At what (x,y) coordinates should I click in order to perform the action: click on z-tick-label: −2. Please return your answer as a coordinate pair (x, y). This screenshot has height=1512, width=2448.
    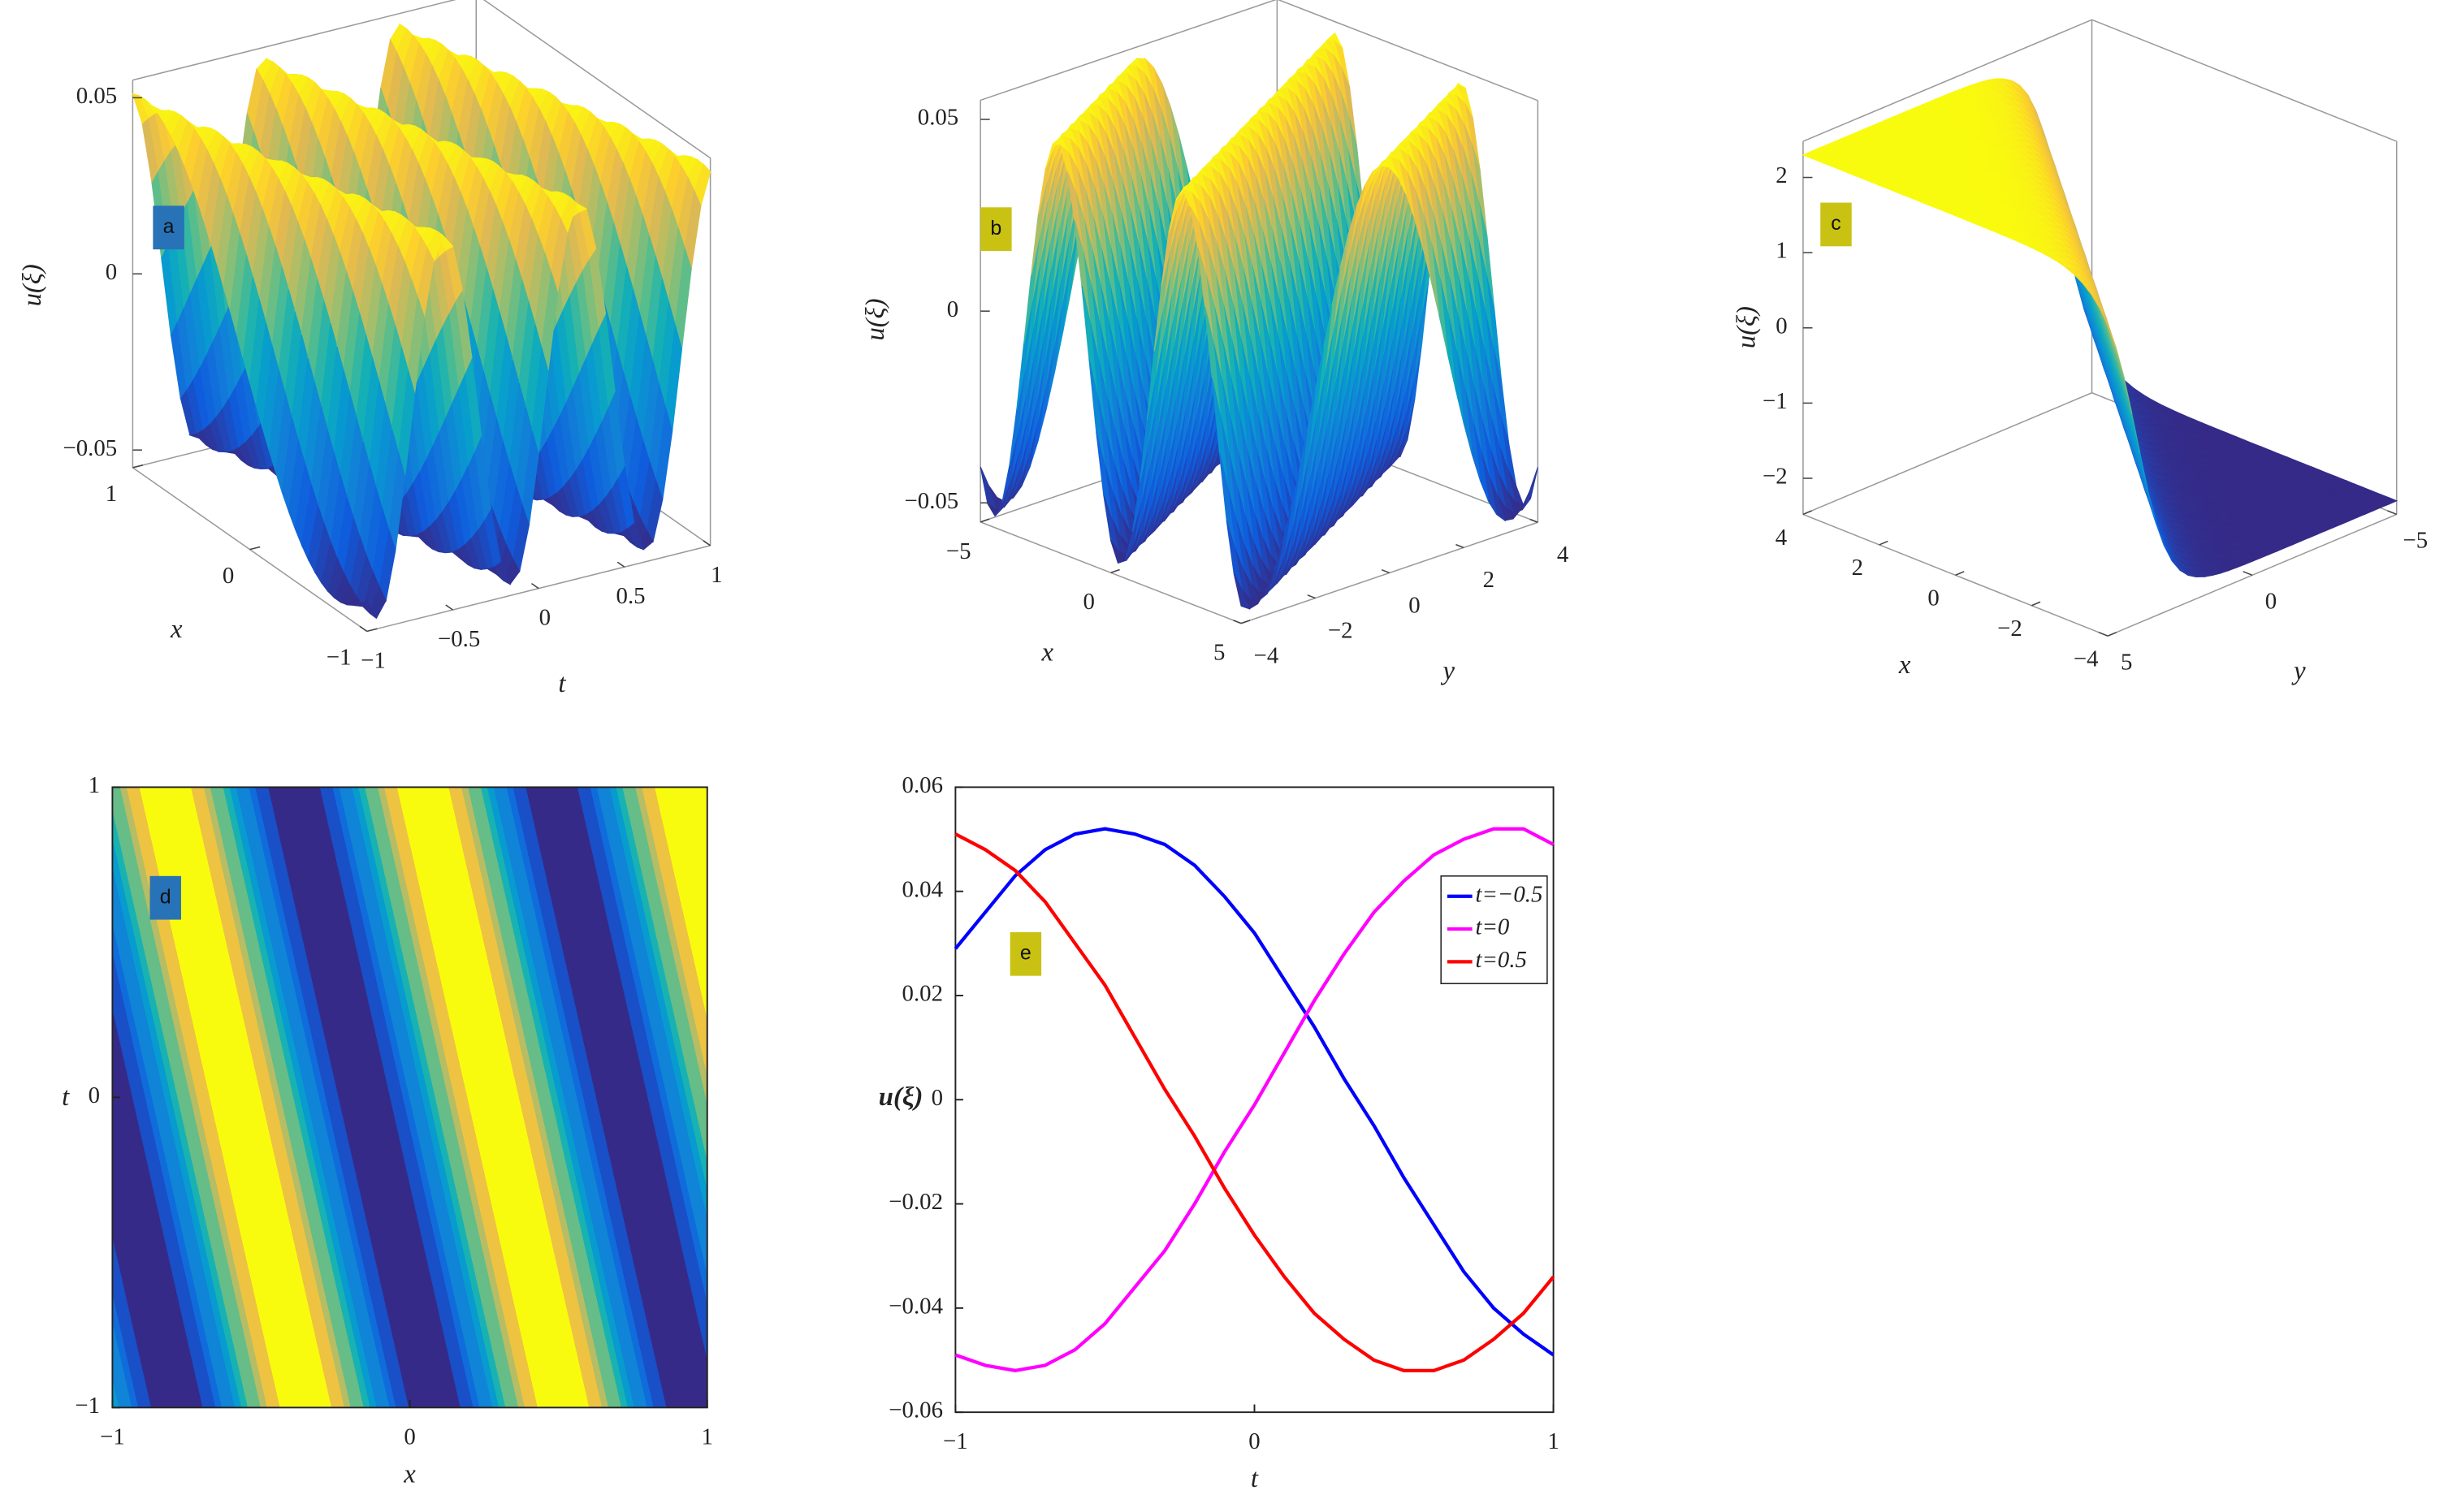
    Looking at the image, I should click on (1775, 477).